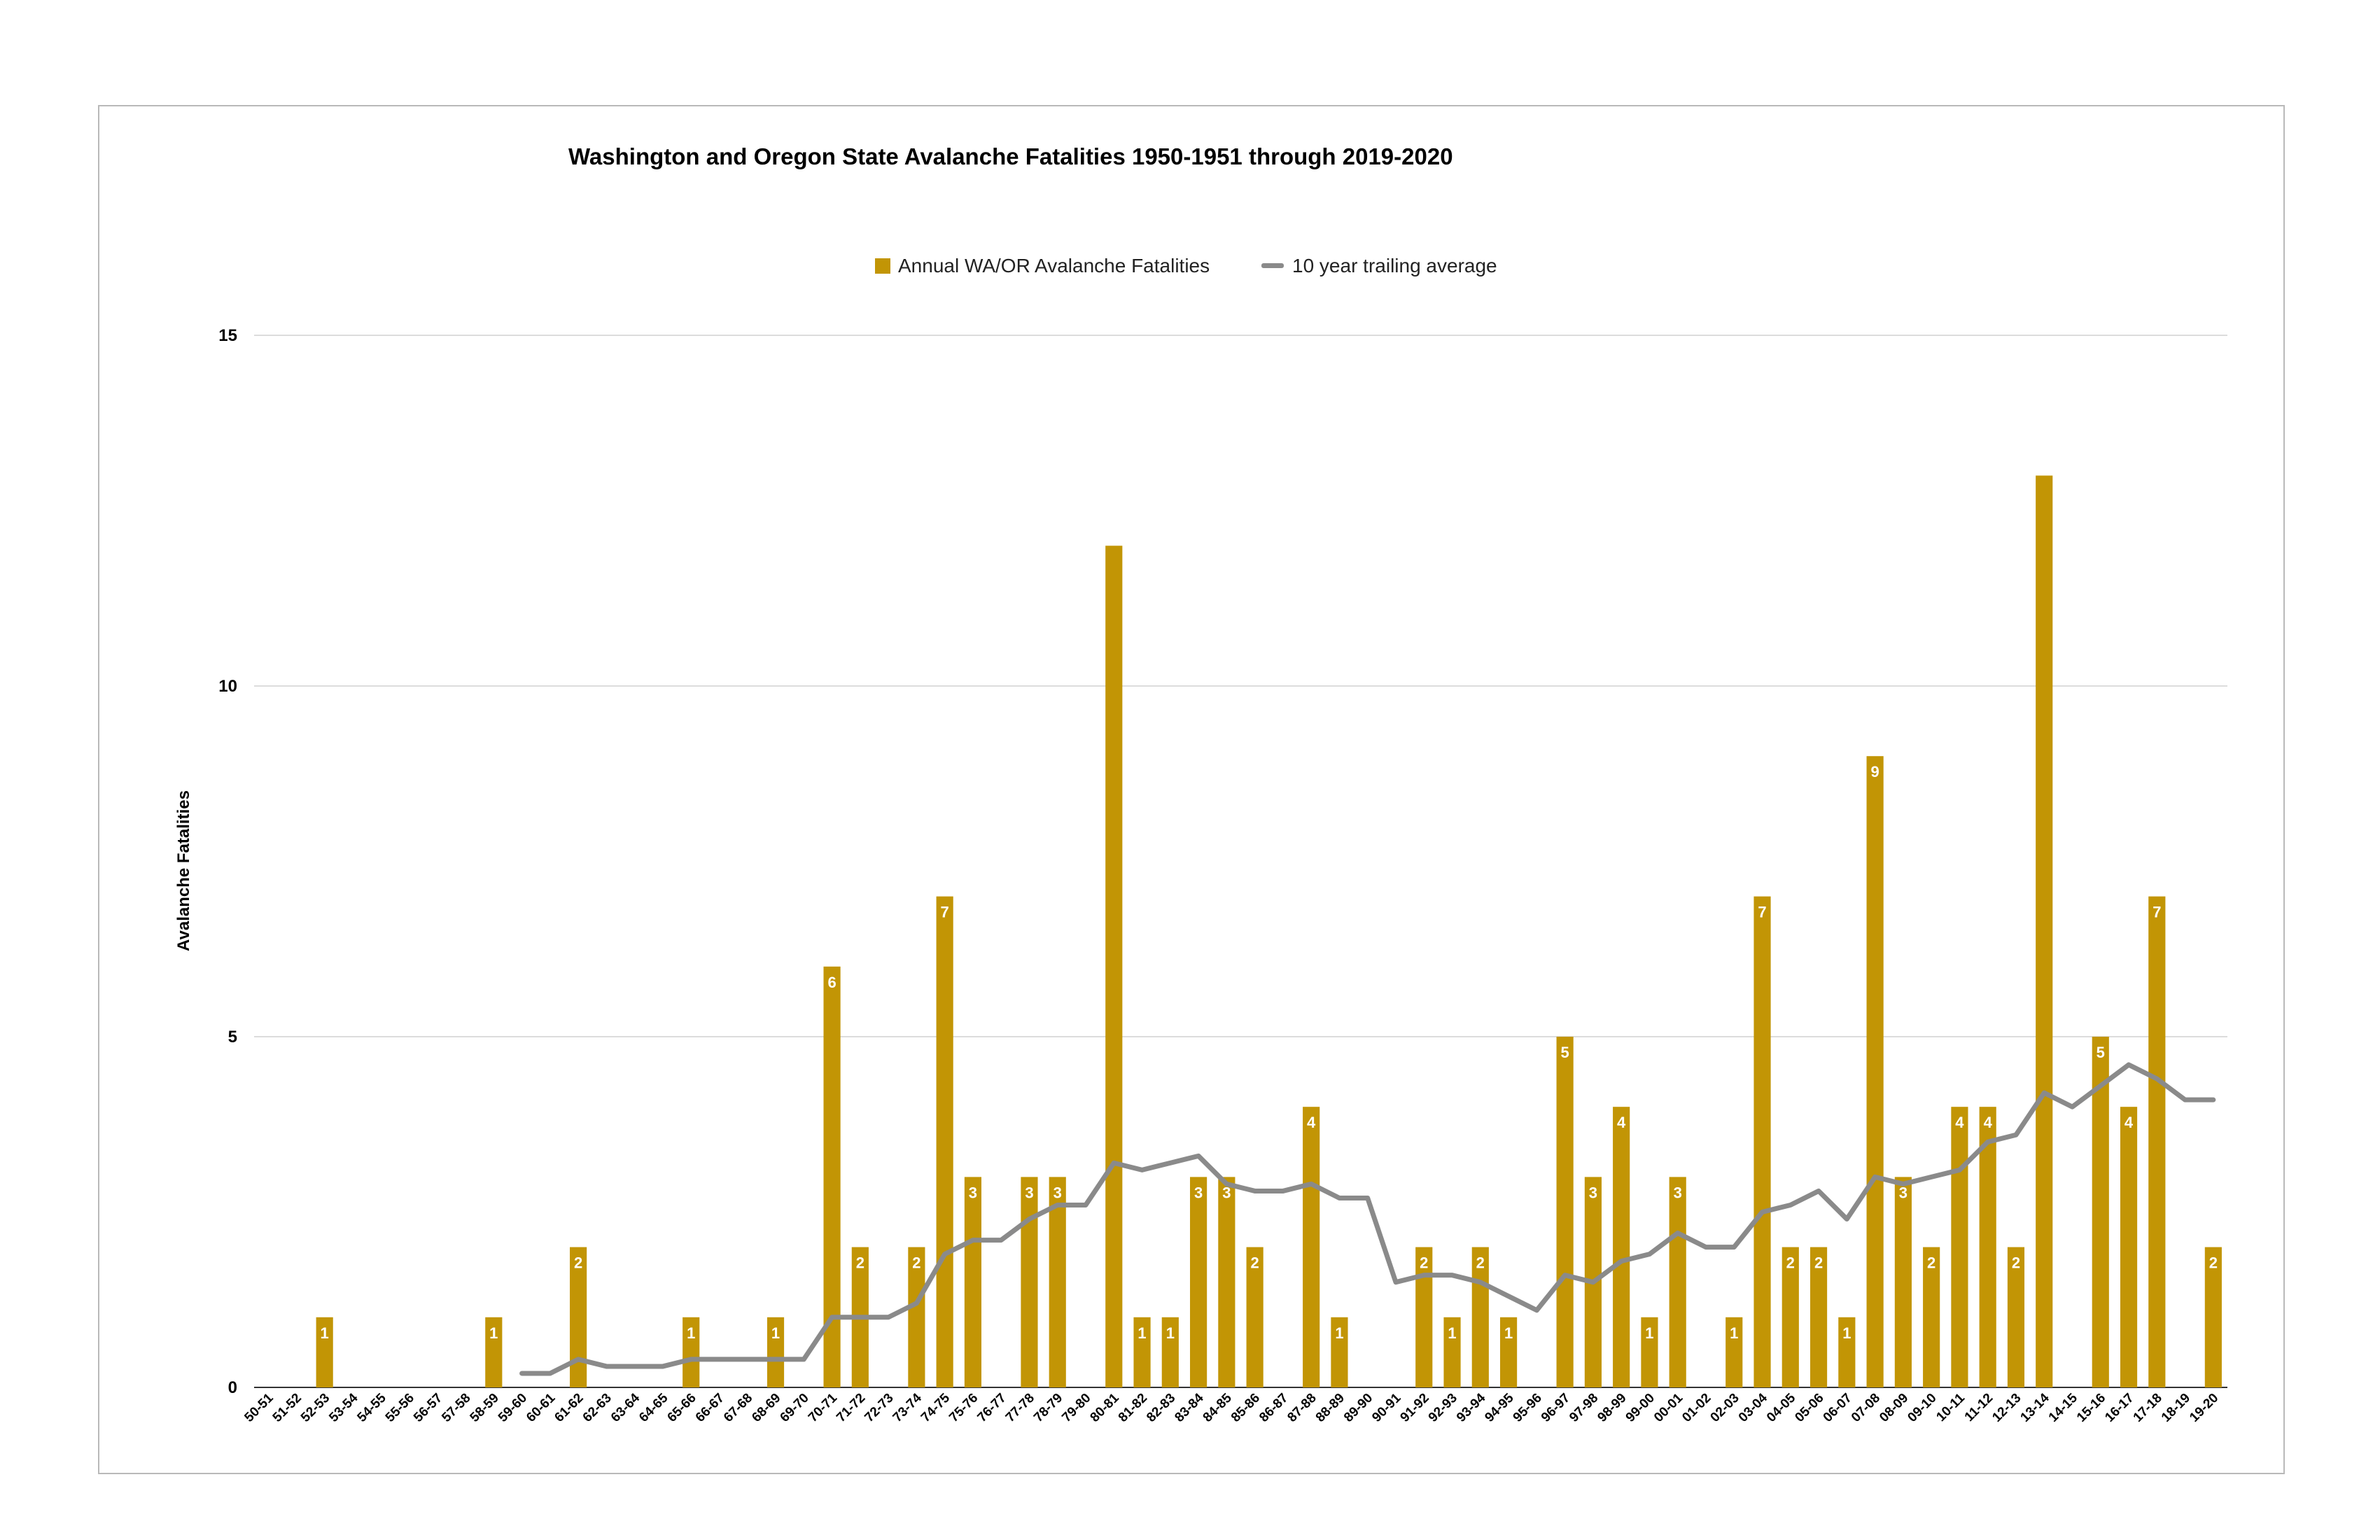  What do you see at coordinates (1584, 1408) in the screenshot?
I see `x-tick-label: 97-98` at bounding box center [1584, 1408].